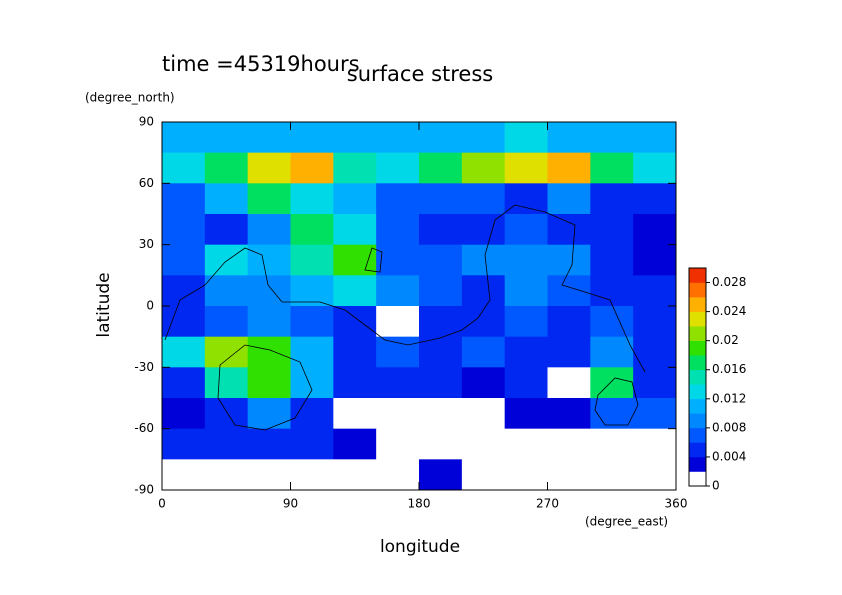 The image size is (842, 595). I want to click on y-unit: (degree_north), so click(130, 98).